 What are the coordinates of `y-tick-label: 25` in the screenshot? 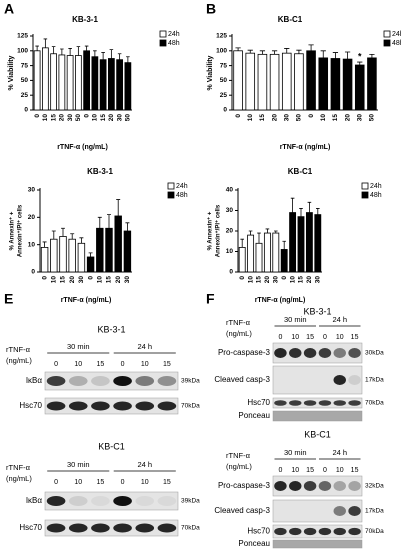 It's located at (25, 95).